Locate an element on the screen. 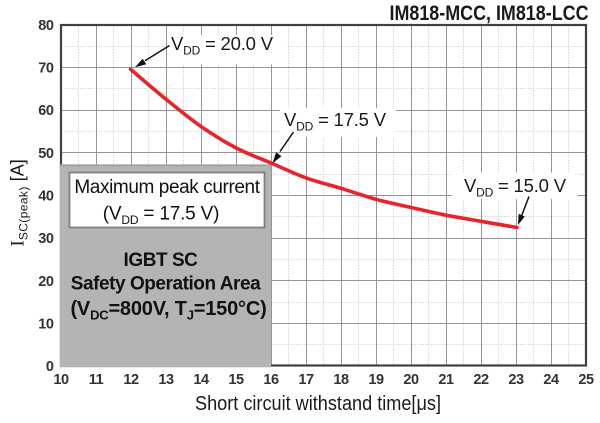 This screenshot has width=600, height=423. svg-text: 24 is located at coordinates (551, 380).